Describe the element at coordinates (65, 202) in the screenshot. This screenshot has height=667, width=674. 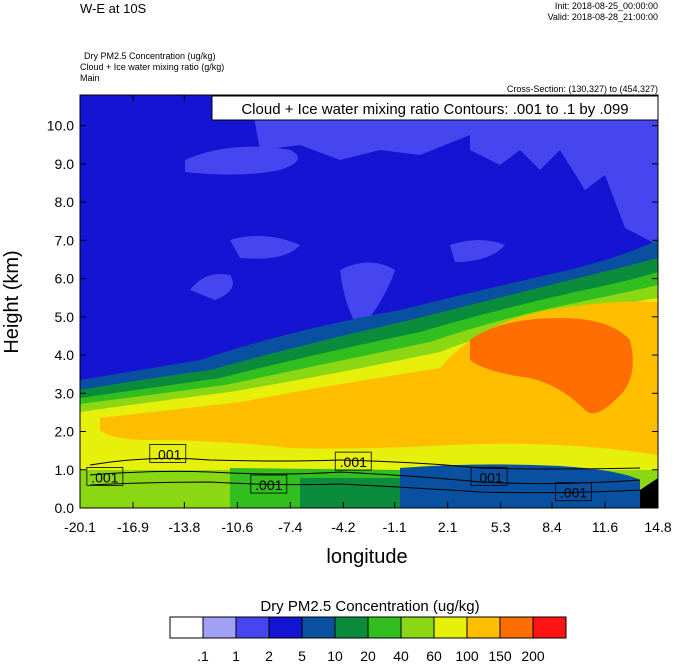
I see `y-tick-label: 8.0` at that location.